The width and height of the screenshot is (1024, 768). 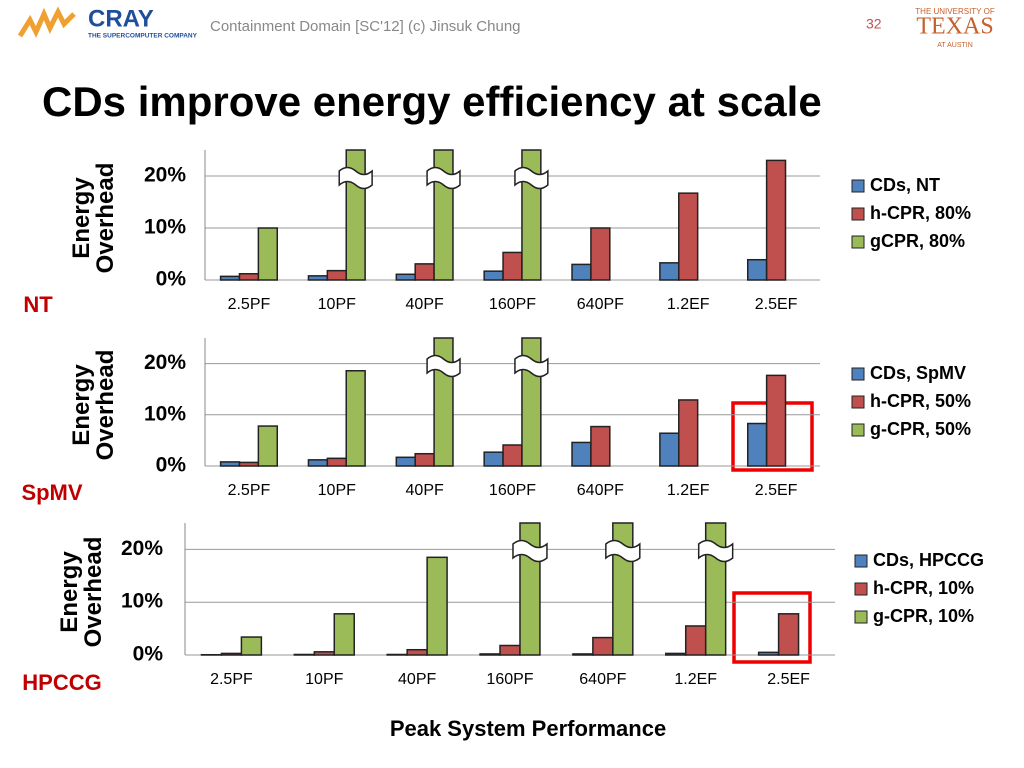 I want to click on logo-line: TEXAS, so click(x=954, y=27).